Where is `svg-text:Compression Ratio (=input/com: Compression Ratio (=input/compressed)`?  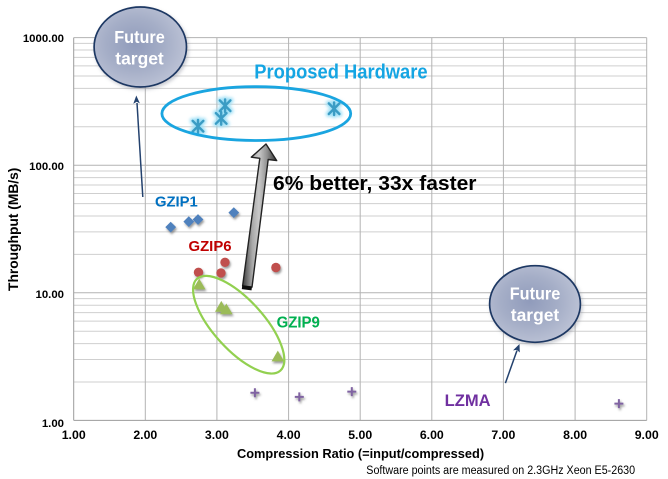 svg-text:Compression Ratio (=input/com: Compression Ratio (=input/compressed) is located at coordinates (360, 453).